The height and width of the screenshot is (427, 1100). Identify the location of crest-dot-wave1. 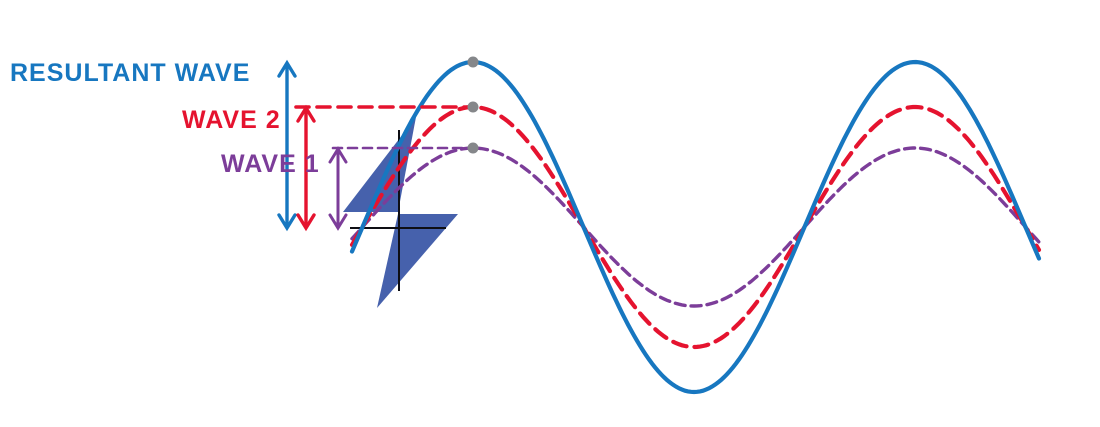
(473, 148).